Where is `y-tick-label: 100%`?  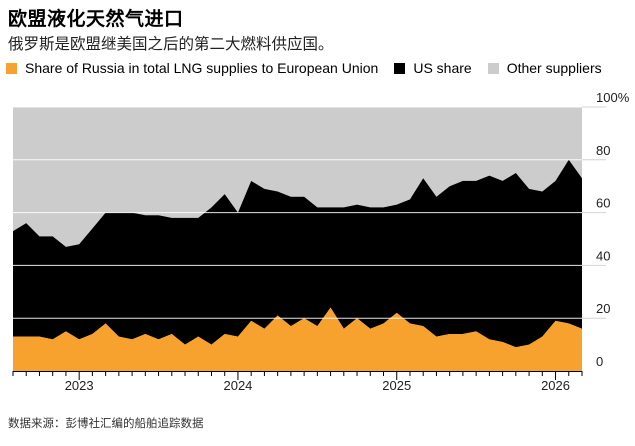 y-tick-label: 100% is located at coordinates (613, 97).